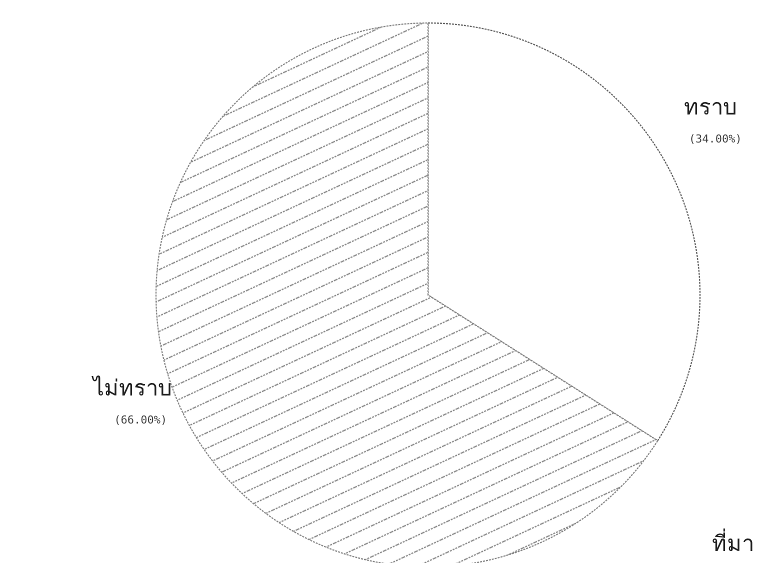 Image resolution: width=766 pixels, height=571 pixels. I want to click on data-label: (34.00%), so click(715, 139).